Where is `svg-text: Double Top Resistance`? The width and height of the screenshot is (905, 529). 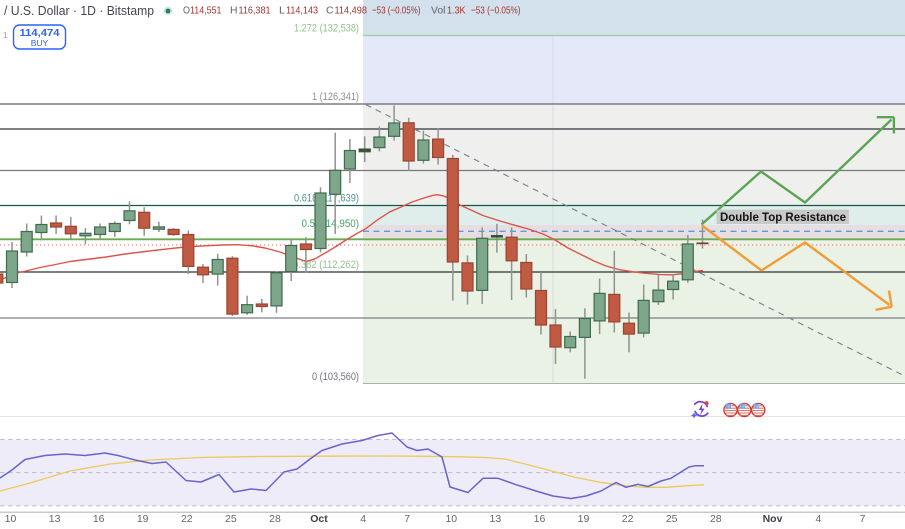
svg-text: Double Top Resistance is located at coordinates (783, 217).